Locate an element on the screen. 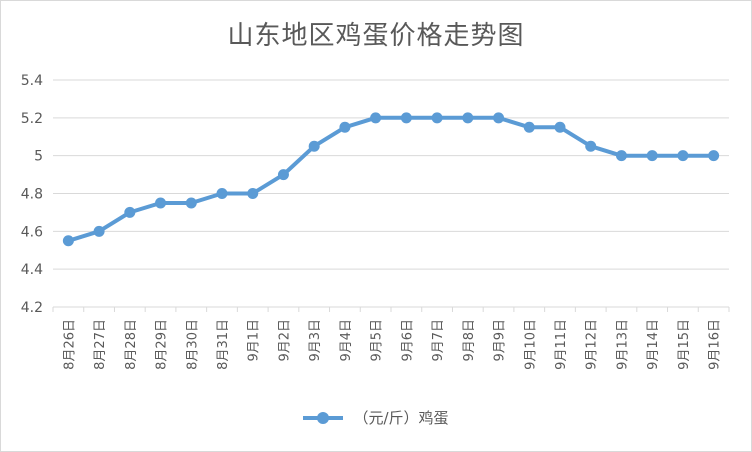 This screenshot has height=452, width=752. y-tick-label: 4.8 is located at coordinates (32, 195).